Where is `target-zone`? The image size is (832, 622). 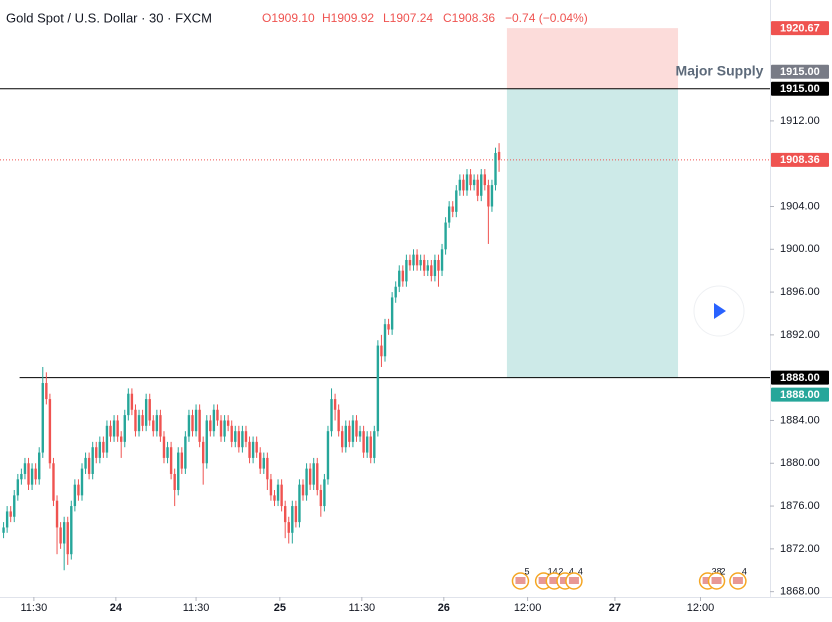 target-zone is located at coordinates (592, 233).